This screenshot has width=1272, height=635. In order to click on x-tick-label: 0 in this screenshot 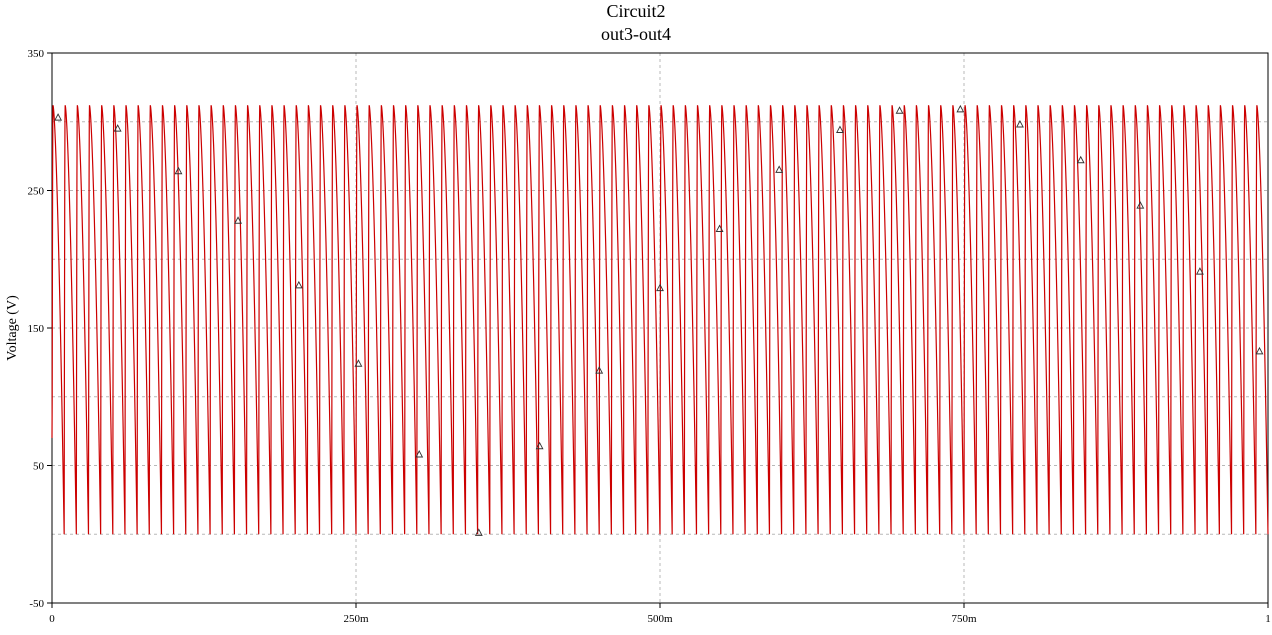, I will do `click(52, 619)`.